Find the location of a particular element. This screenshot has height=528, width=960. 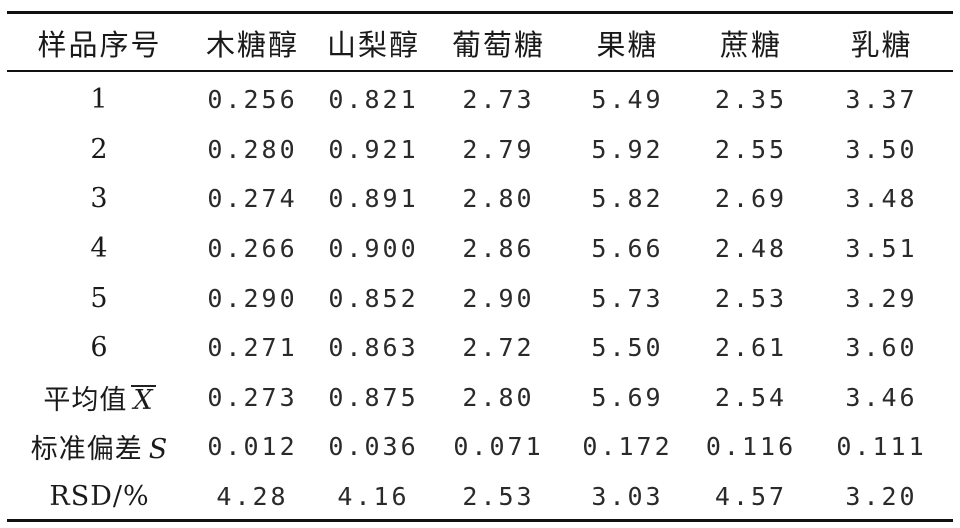

table-cell: 0.821 is located at coordinates (373, 100).